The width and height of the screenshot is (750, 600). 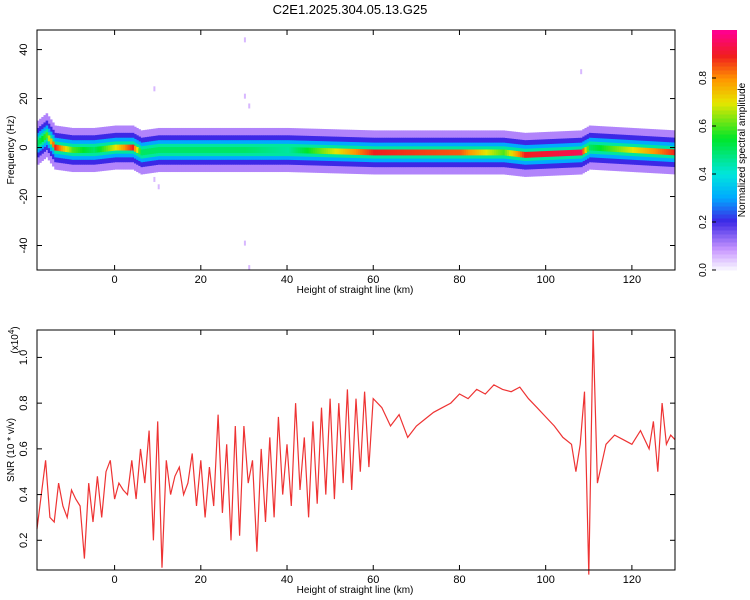 I want to click on x-tick-label: 0, so click(x=115, y=580).